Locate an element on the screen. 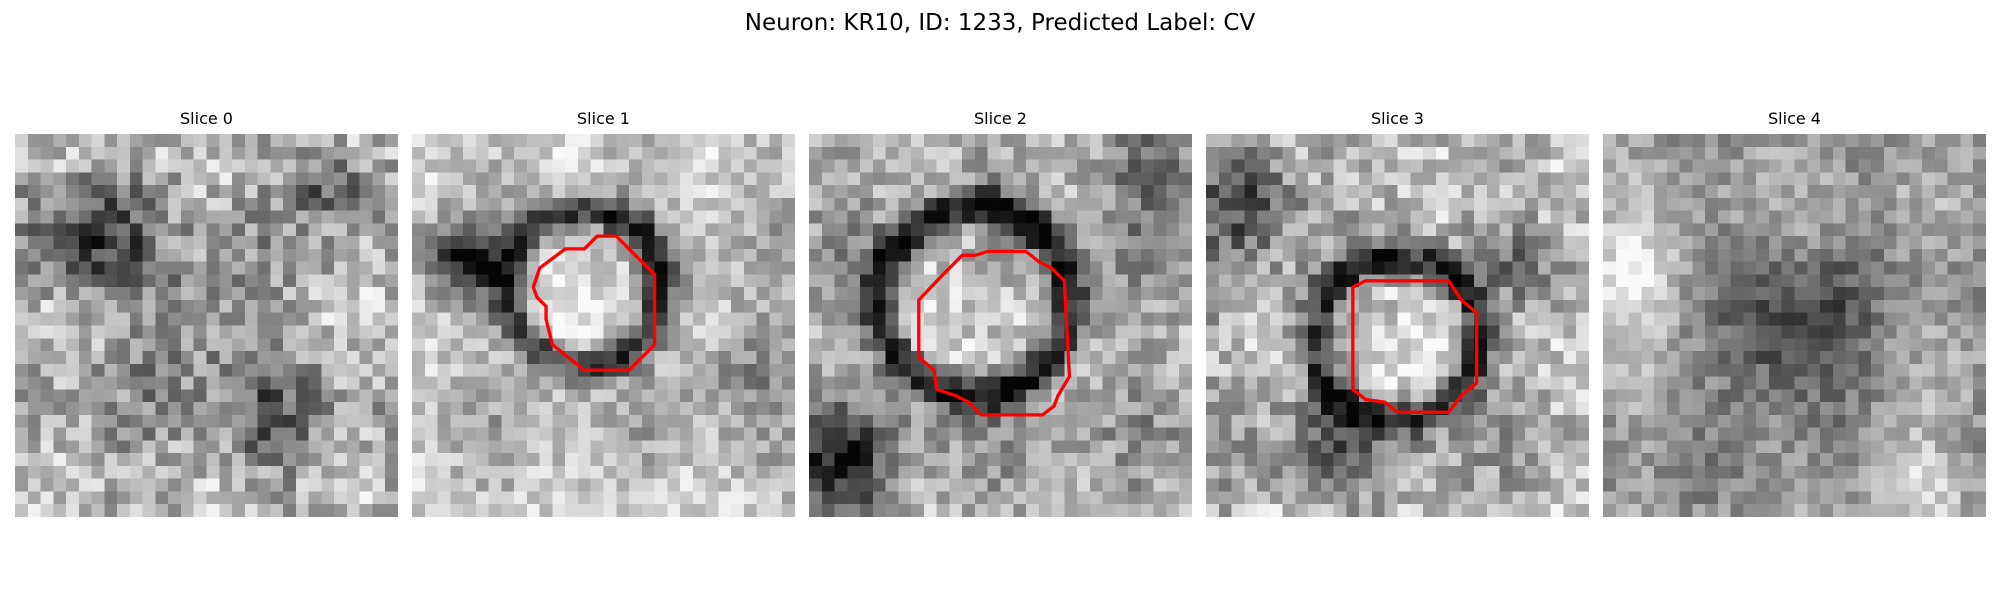  slice-panel-3: Slice 3 is located at coordinates (1397, 312).